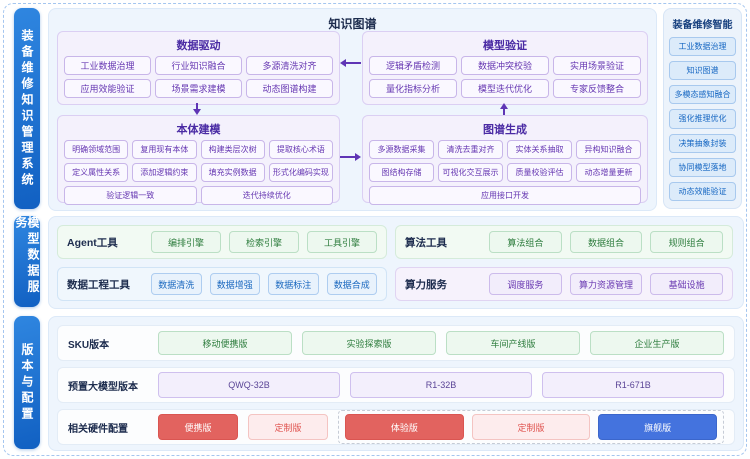 The image size is (750, 459). I want to click on computing-service-row: 算力服务 调度服务 算力资源管理 基础设施, so click(564, 284).